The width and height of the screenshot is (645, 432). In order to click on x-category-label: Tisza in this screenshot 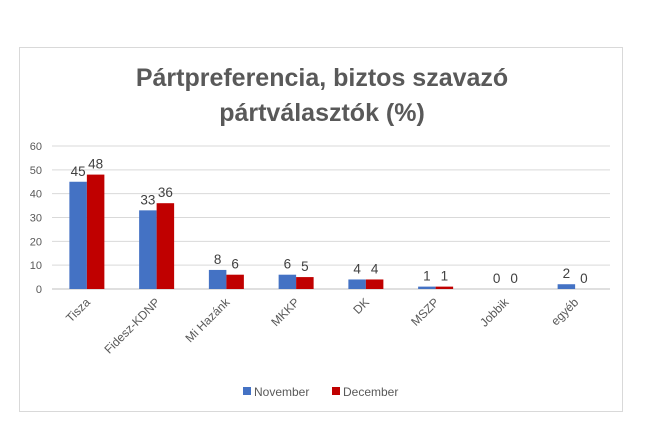, I will do `click(78, 310)`.